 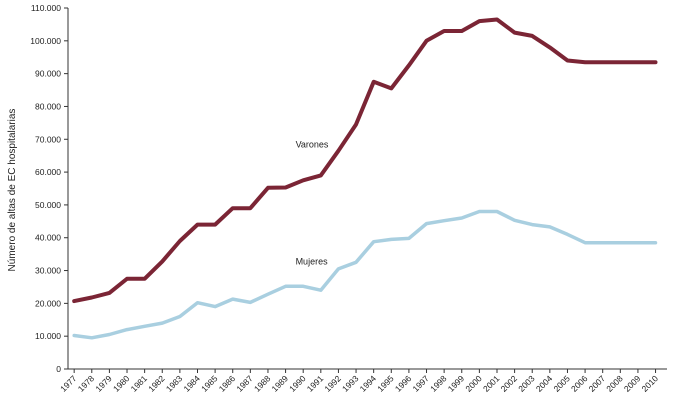 I want to click on x-tick-label: 1986, so click(x=227, y=383).